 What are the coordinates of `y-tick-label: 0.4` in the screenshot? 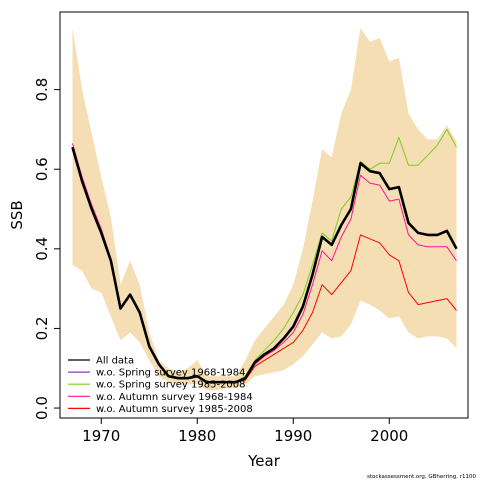 It's located at (42, 249).